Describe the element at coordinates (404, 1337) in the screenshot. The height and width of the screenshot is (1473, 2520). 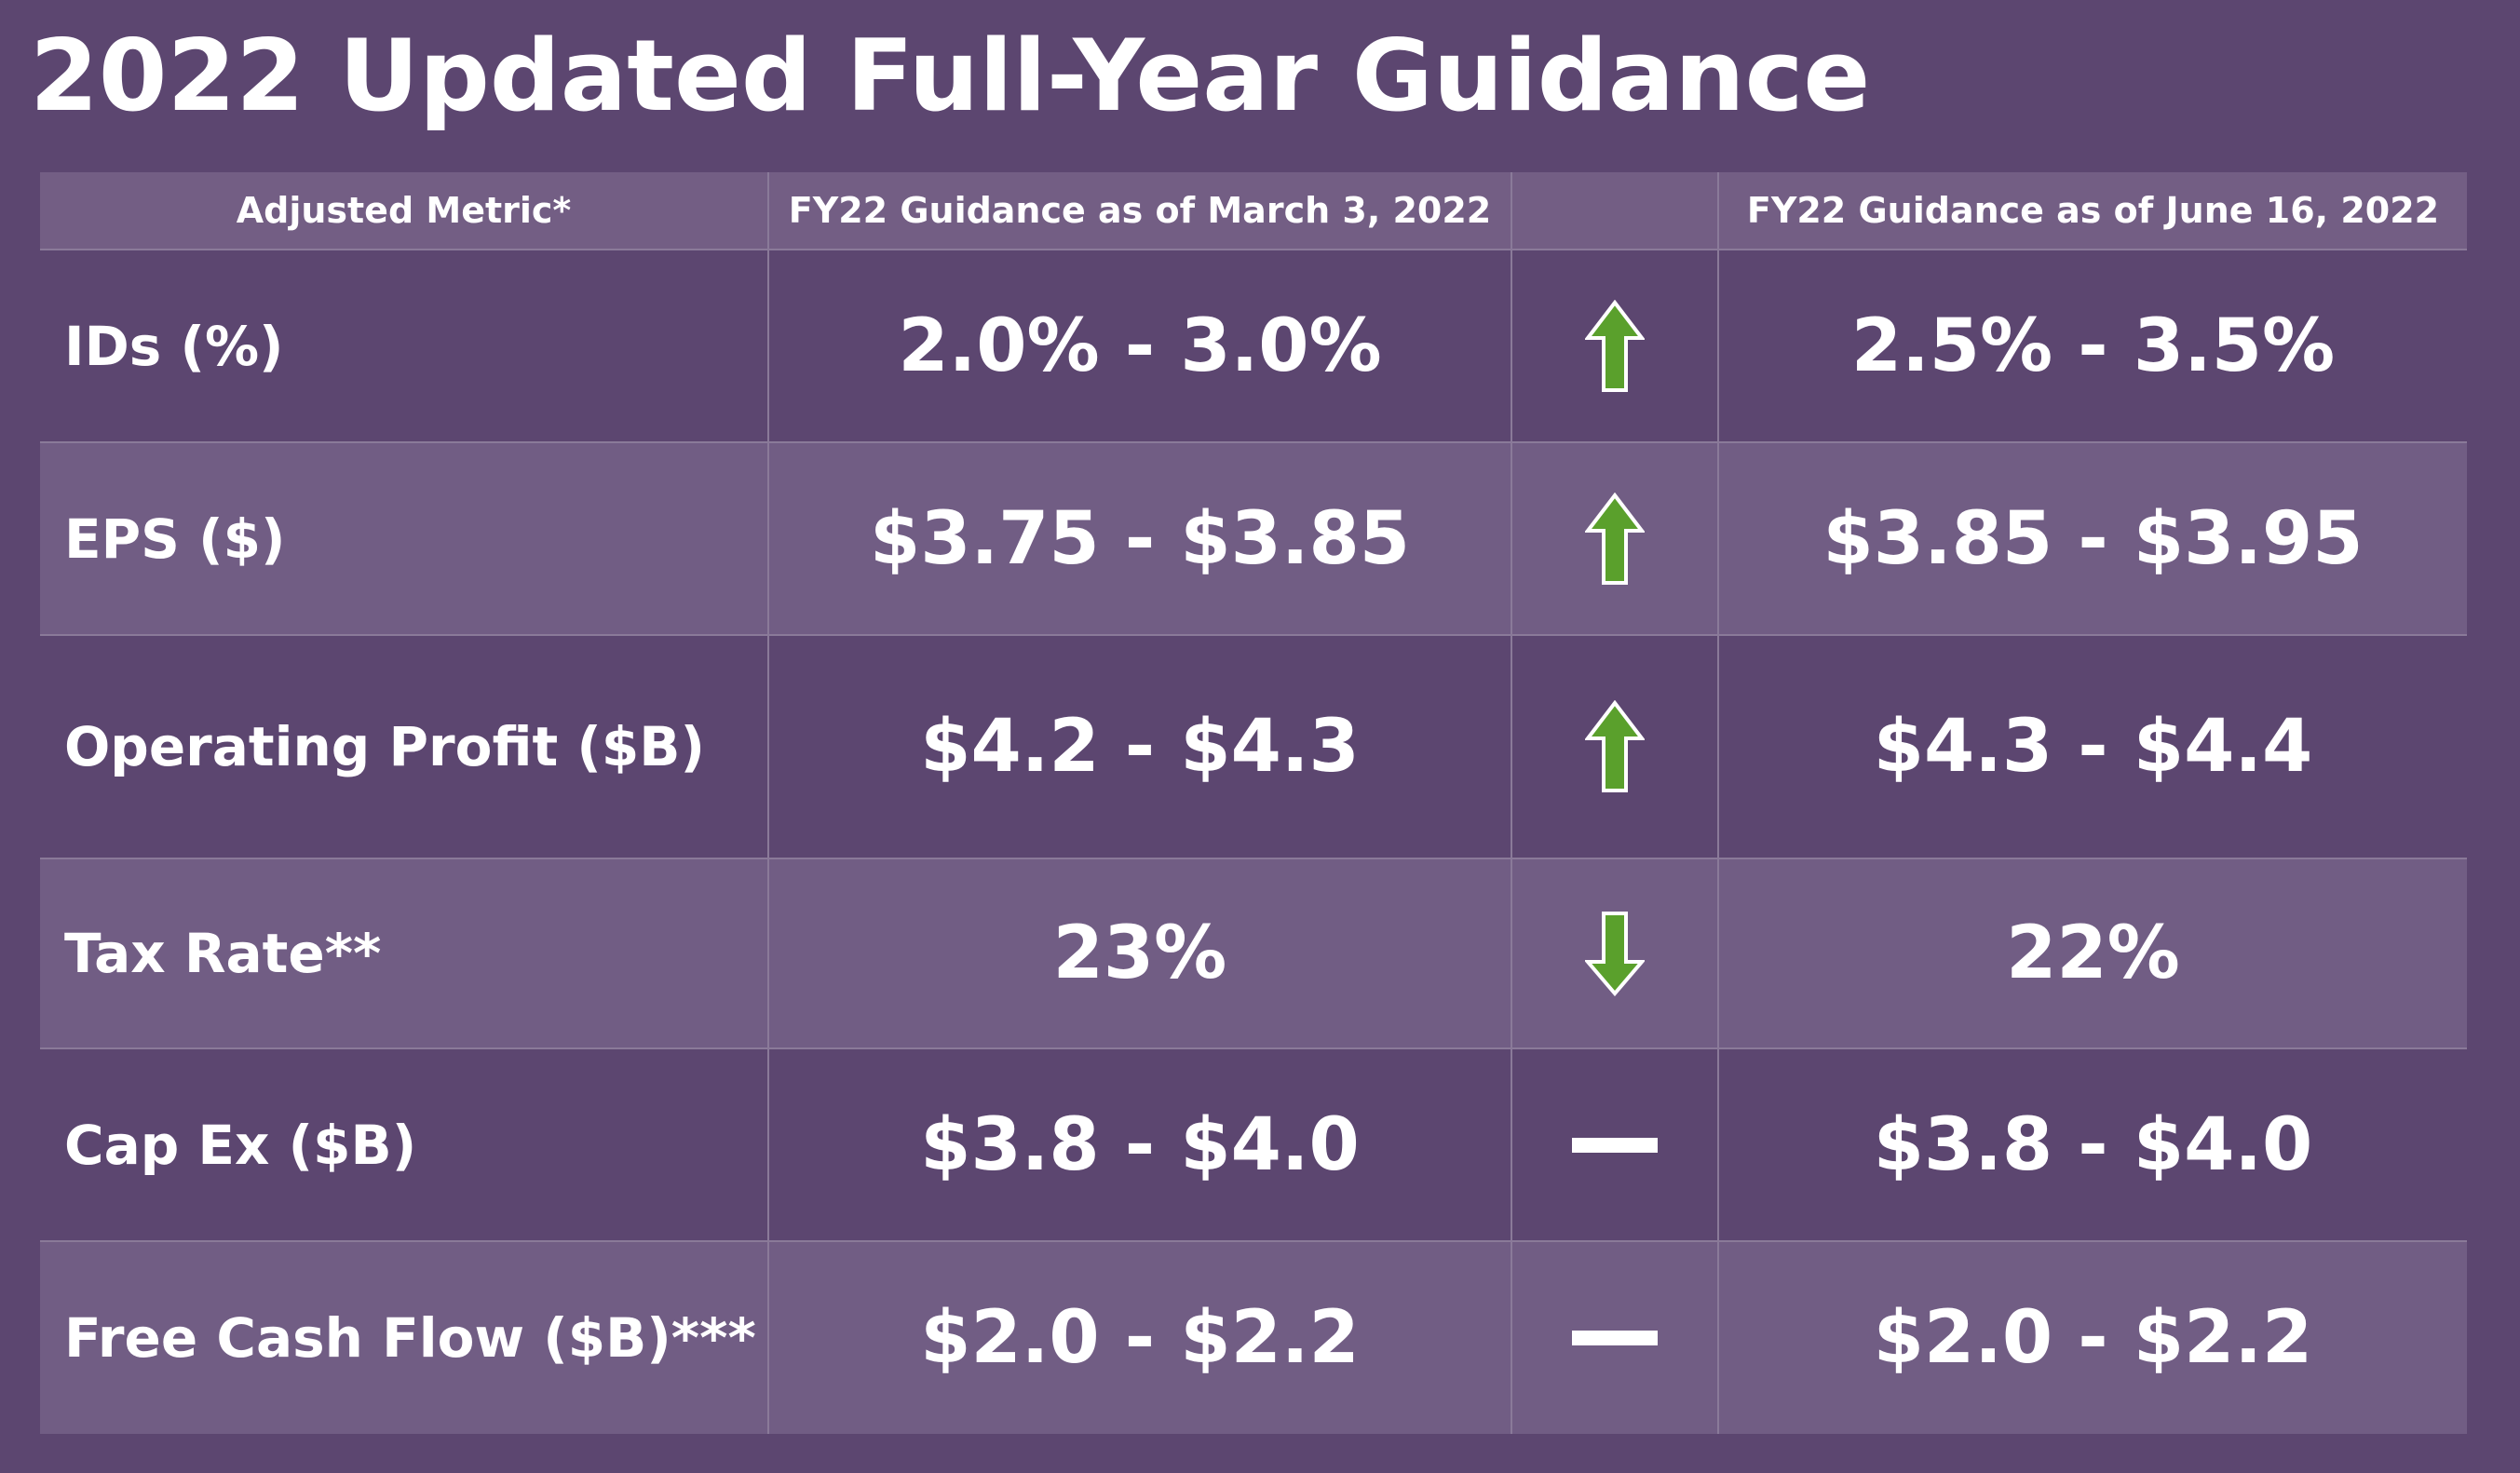
I see `metric-label: Free Cash Flow ($B)***` at that location.